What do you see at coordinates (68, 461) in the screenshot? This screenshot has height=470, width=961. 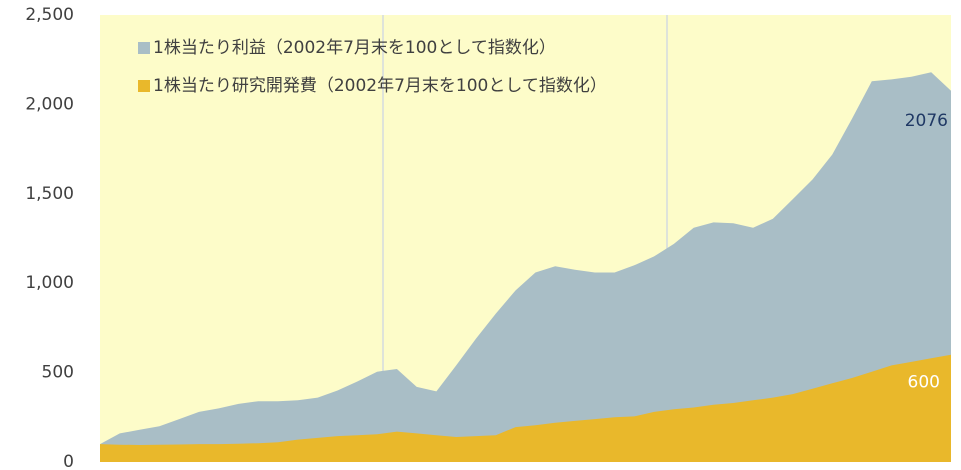 I see `y-tick-label: 0` at bounding box center [68, 461].